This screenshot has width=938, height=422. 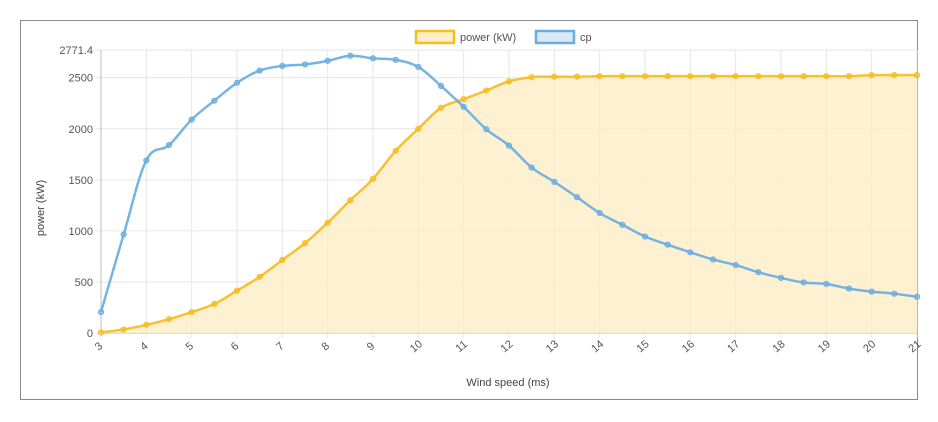 What do you see at coordinates (507, 383) in the screenshot?
I see `x-axis-label: Wind speed (ms)` at bounding box center [507, 383].